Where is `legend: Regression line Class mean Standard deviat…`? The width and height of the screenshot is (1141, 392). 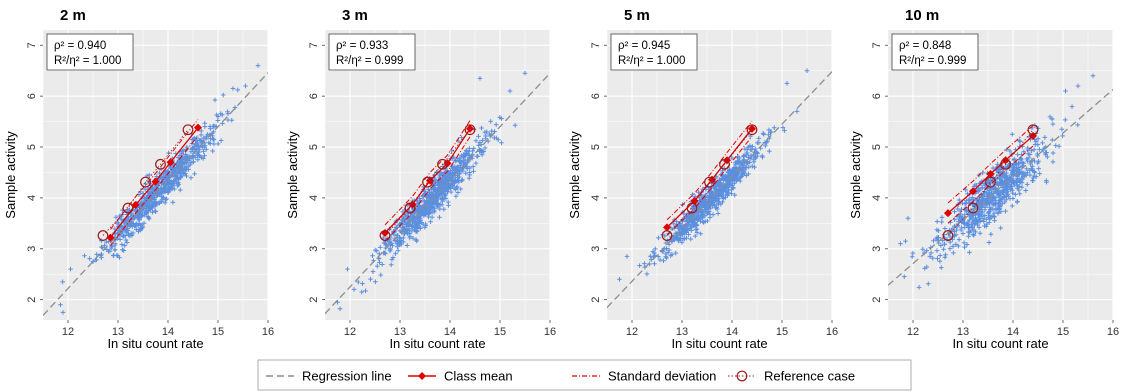
legend: Regression line Class mean Standard deviat… is located at coordinates (584, 375).